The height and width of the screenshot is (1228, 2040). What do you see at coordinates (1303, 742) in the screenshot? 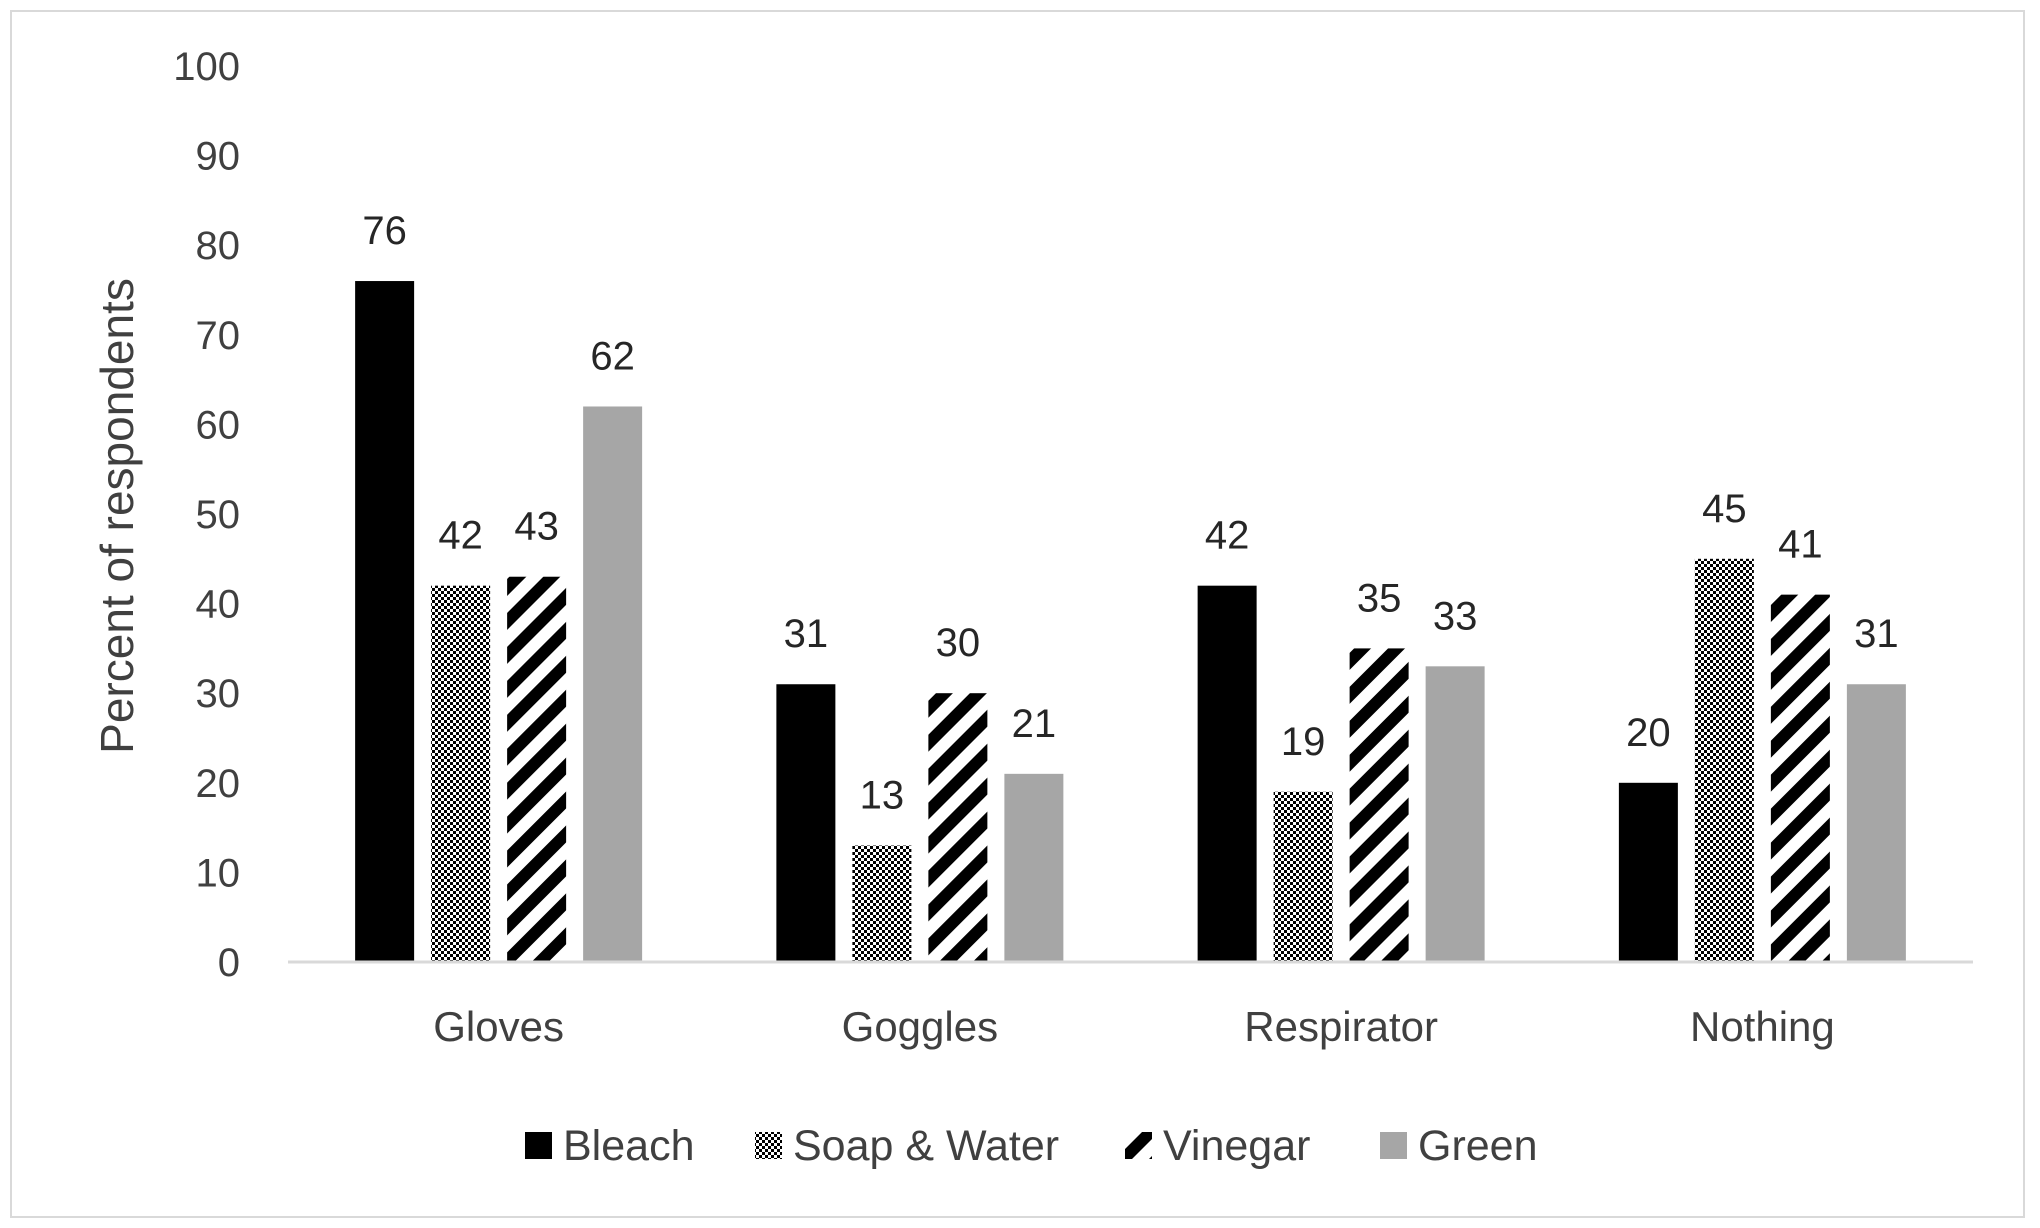
I see `data-label: 19` at bounding box center [1303, 742].